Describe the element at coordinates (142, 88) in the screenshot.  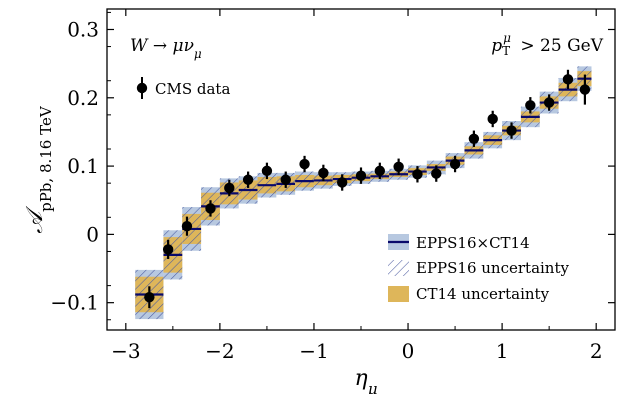
I see `legend-data-marker` at that location.